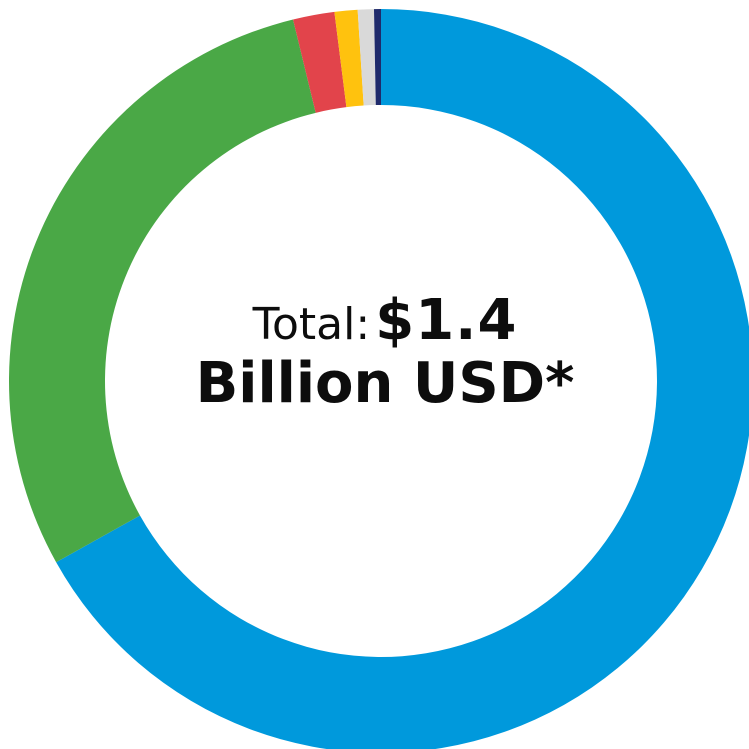  Describe the element at coordinates (311, 324) in the screenshot. I see `total-prefix: Total:` at that location.